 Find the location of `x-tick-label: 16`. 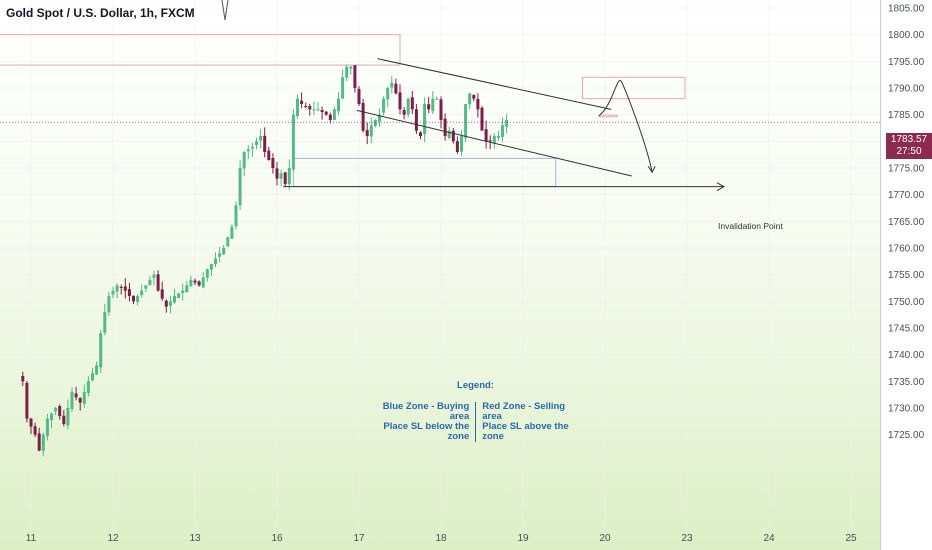

x-tick-label: 16 is located at coordinates (277, 538).